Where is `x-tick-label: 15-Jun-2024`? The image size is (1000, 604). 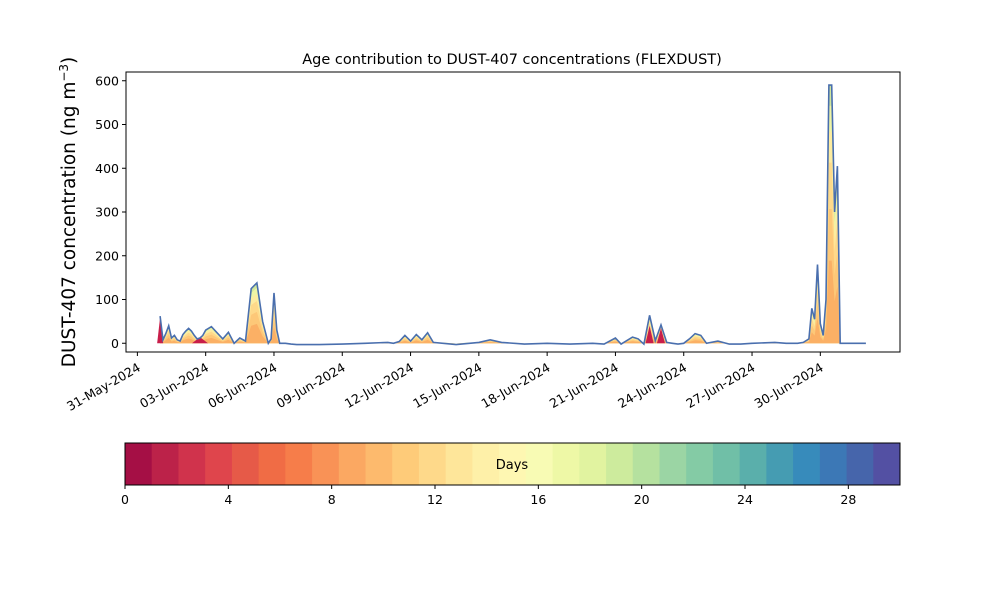 x-tick-label: 15-Jun-2024 is located at coordinates (447, 385).